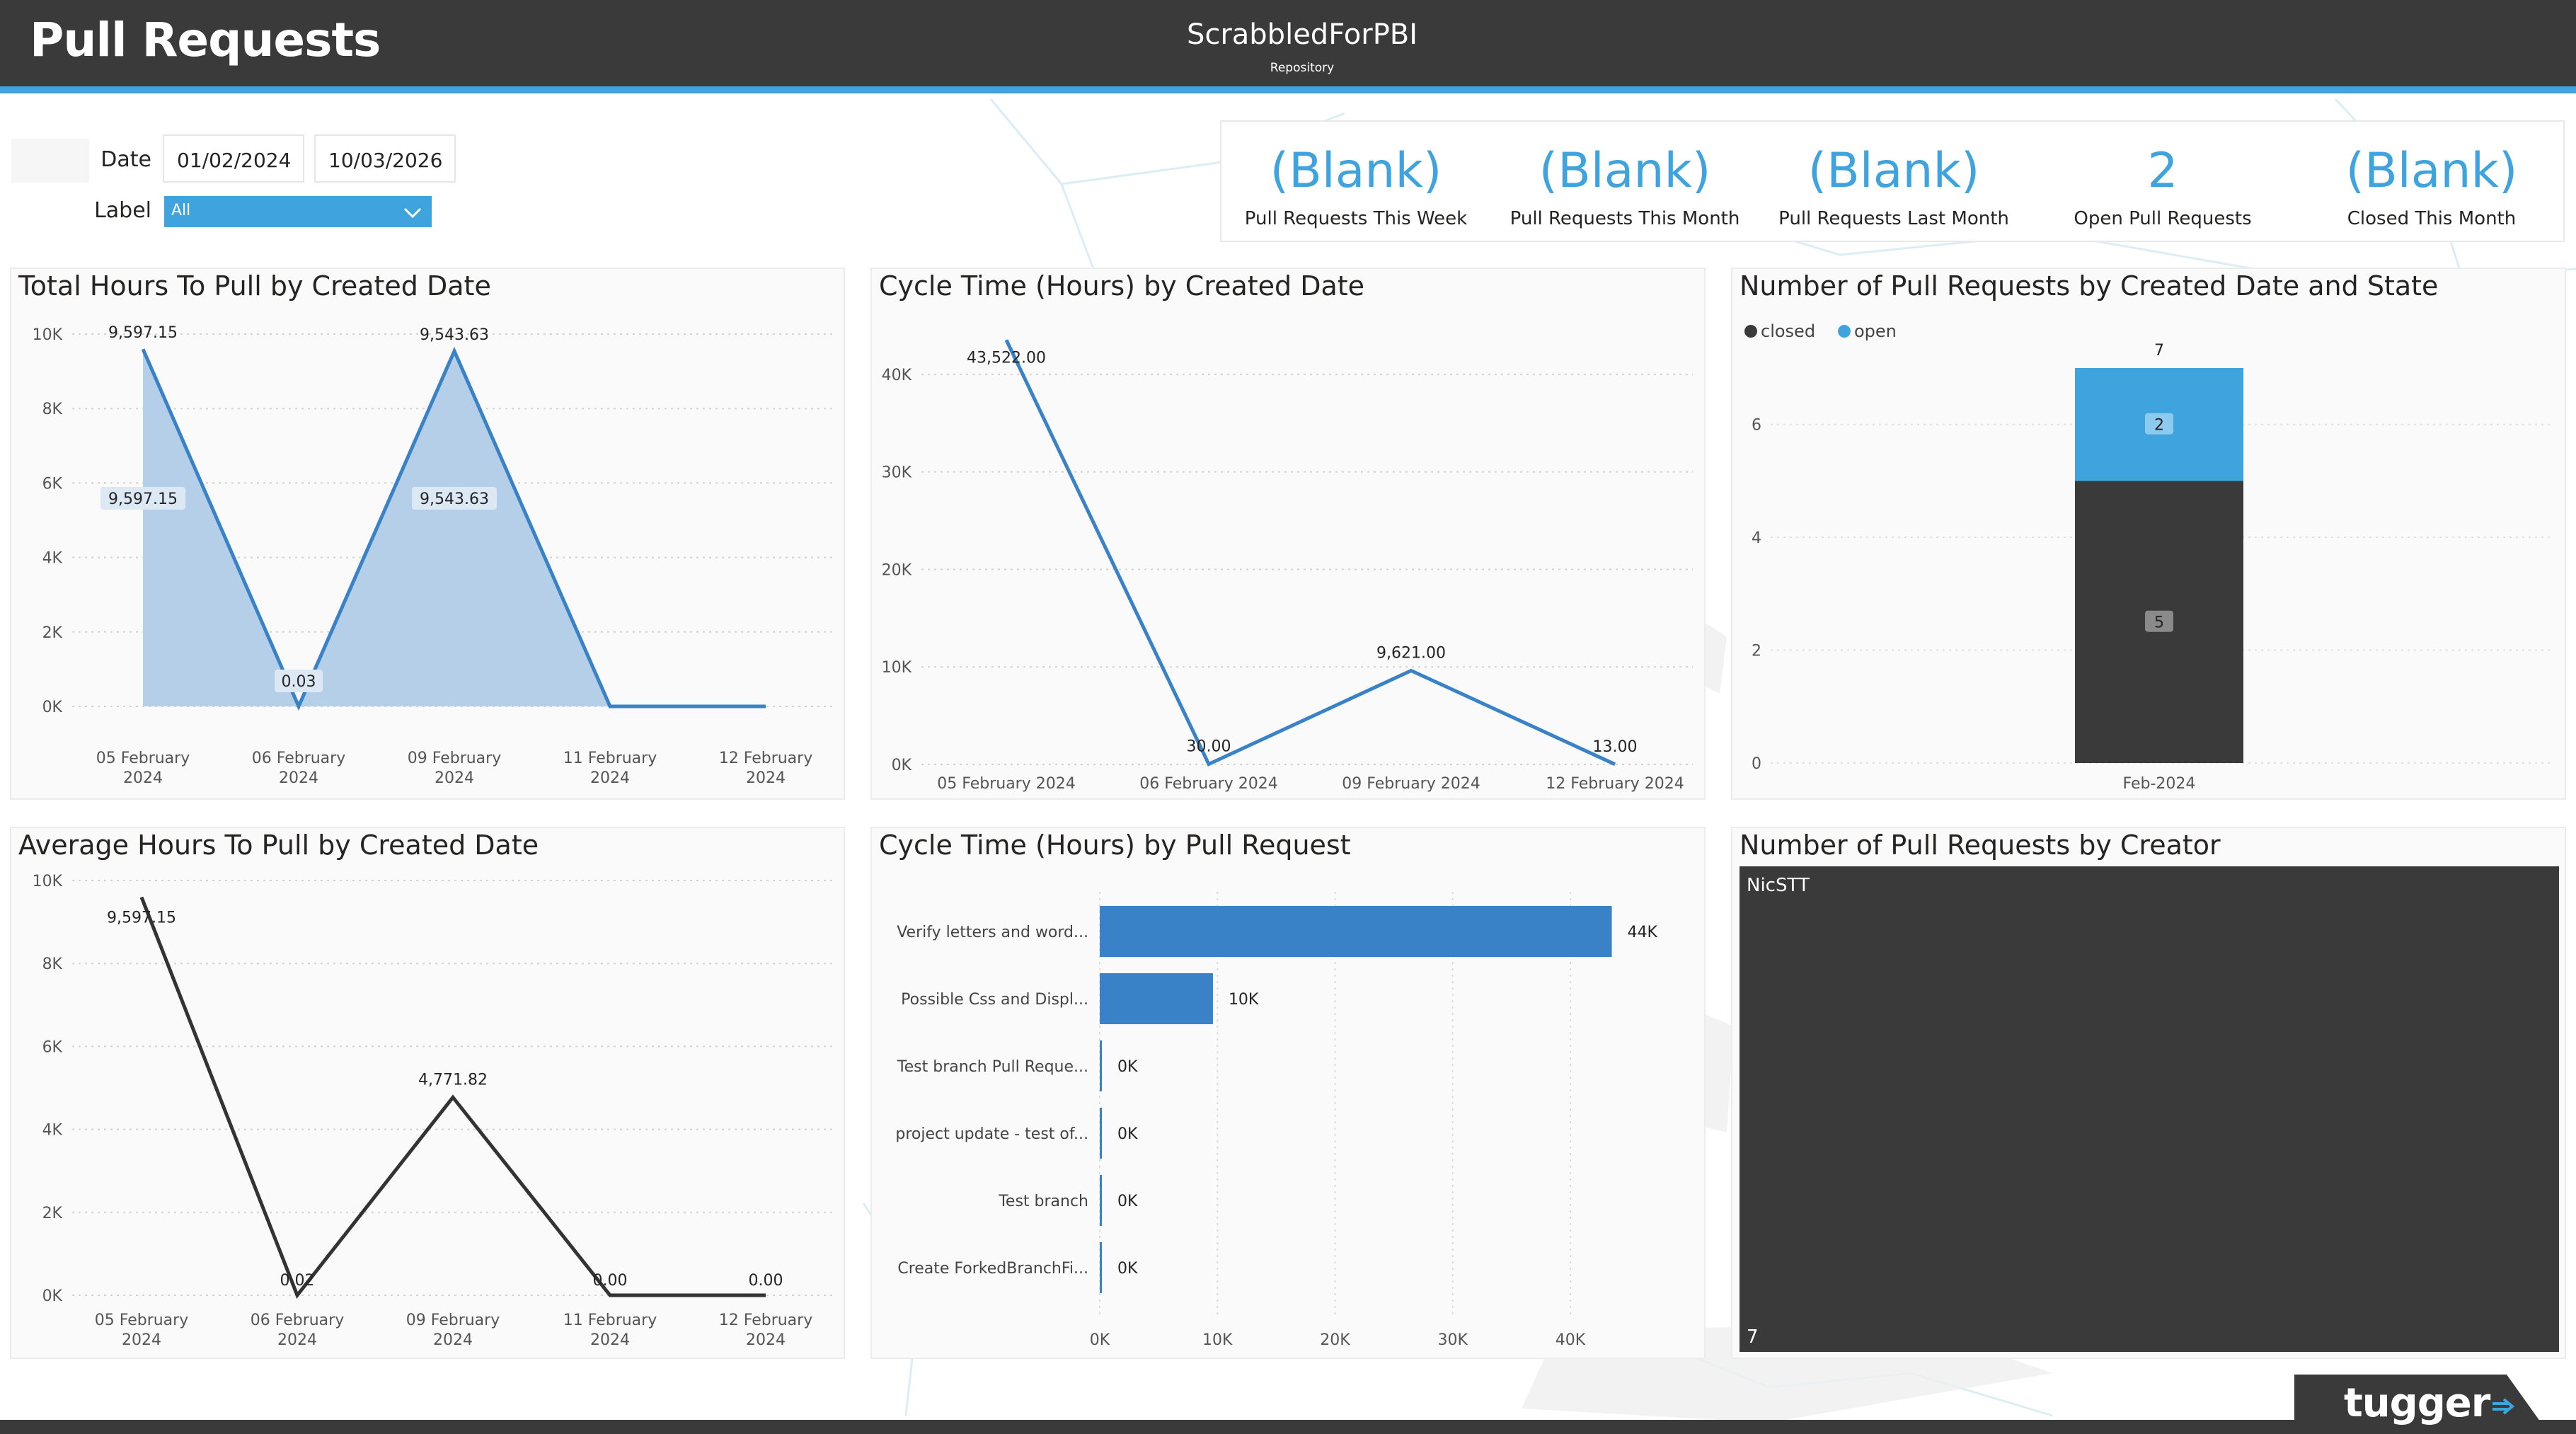  I want to click on data-label: 9,597.15, so click(143, 333).